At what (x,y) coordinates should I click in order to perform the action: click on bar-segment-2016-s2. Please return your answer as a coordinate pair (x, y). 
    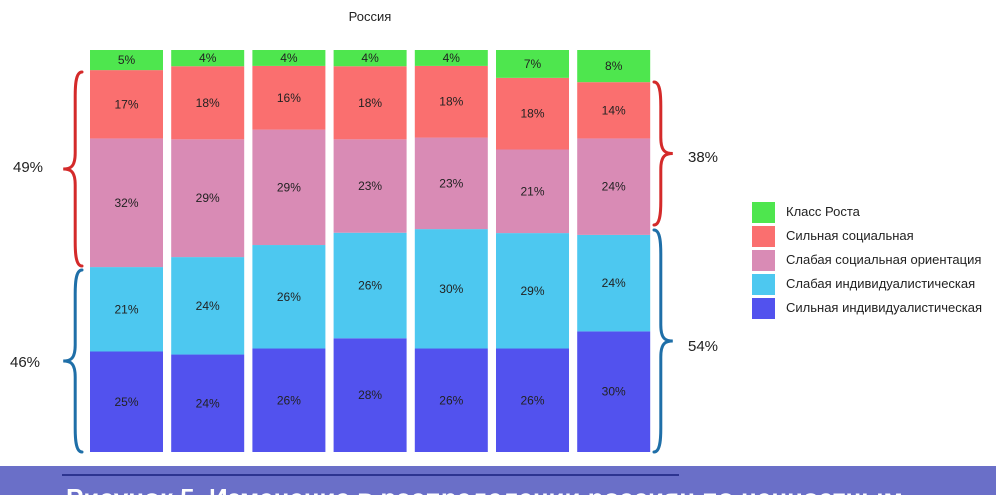
    Looking at the image, I should click on (532, 191).